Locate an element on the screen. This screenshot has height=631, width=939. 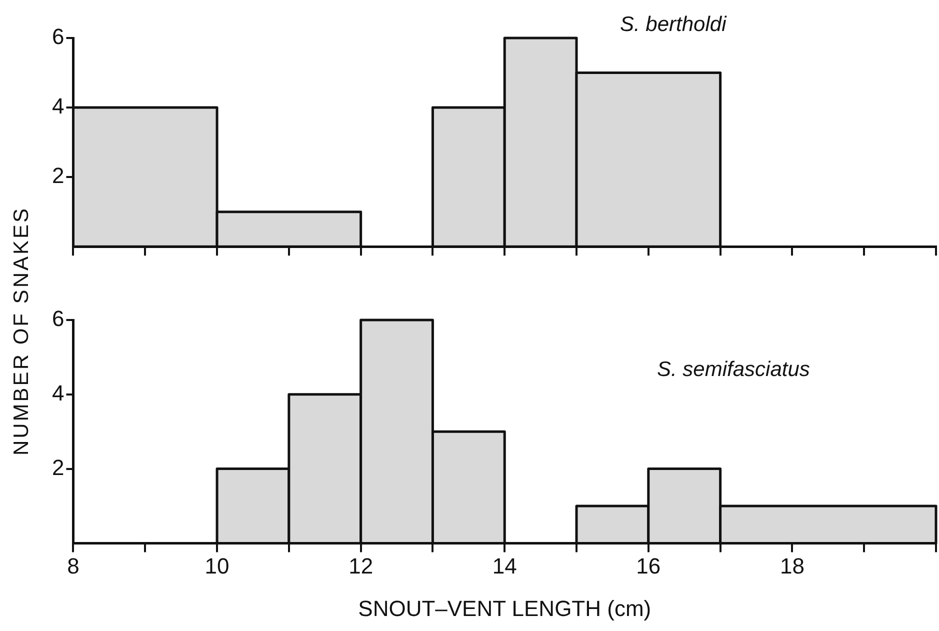
y-axis-title: NUMBER OF SNAKES is located at coordinates (22, 331).